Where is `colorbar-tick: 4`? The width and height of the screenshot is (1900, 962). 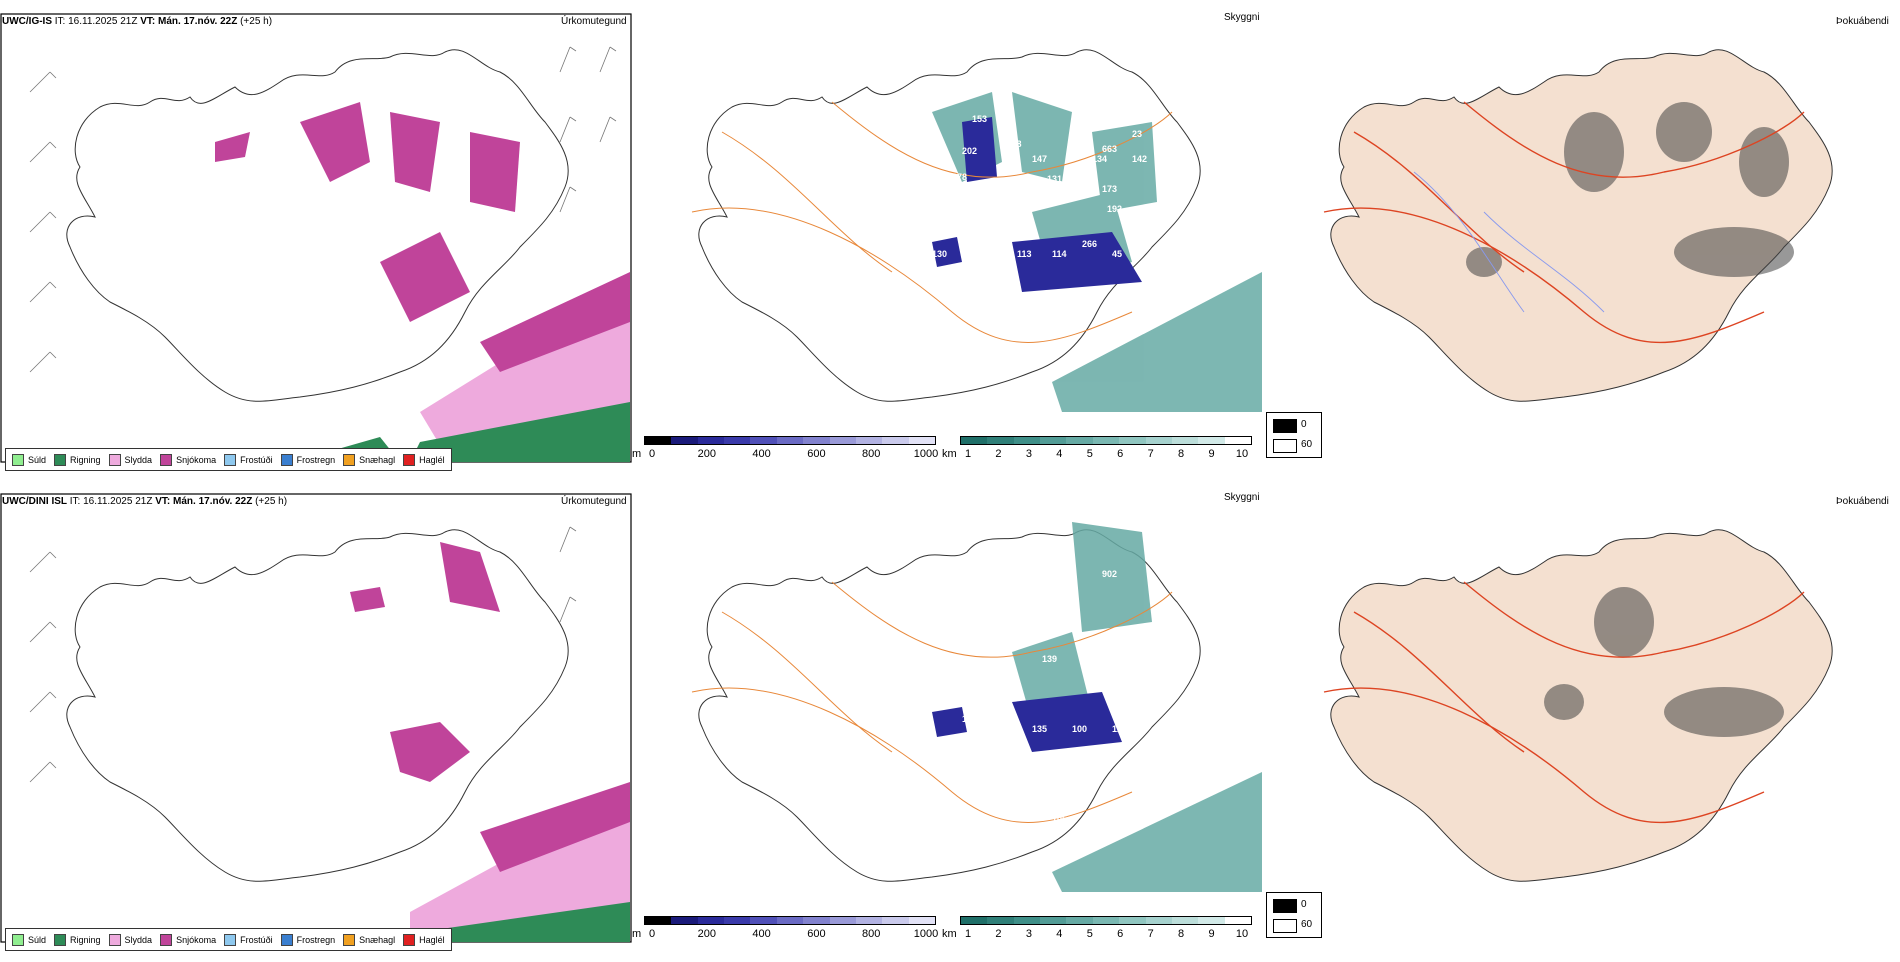
colorbar-tick: 4 is located at coordinates (1059, 934).